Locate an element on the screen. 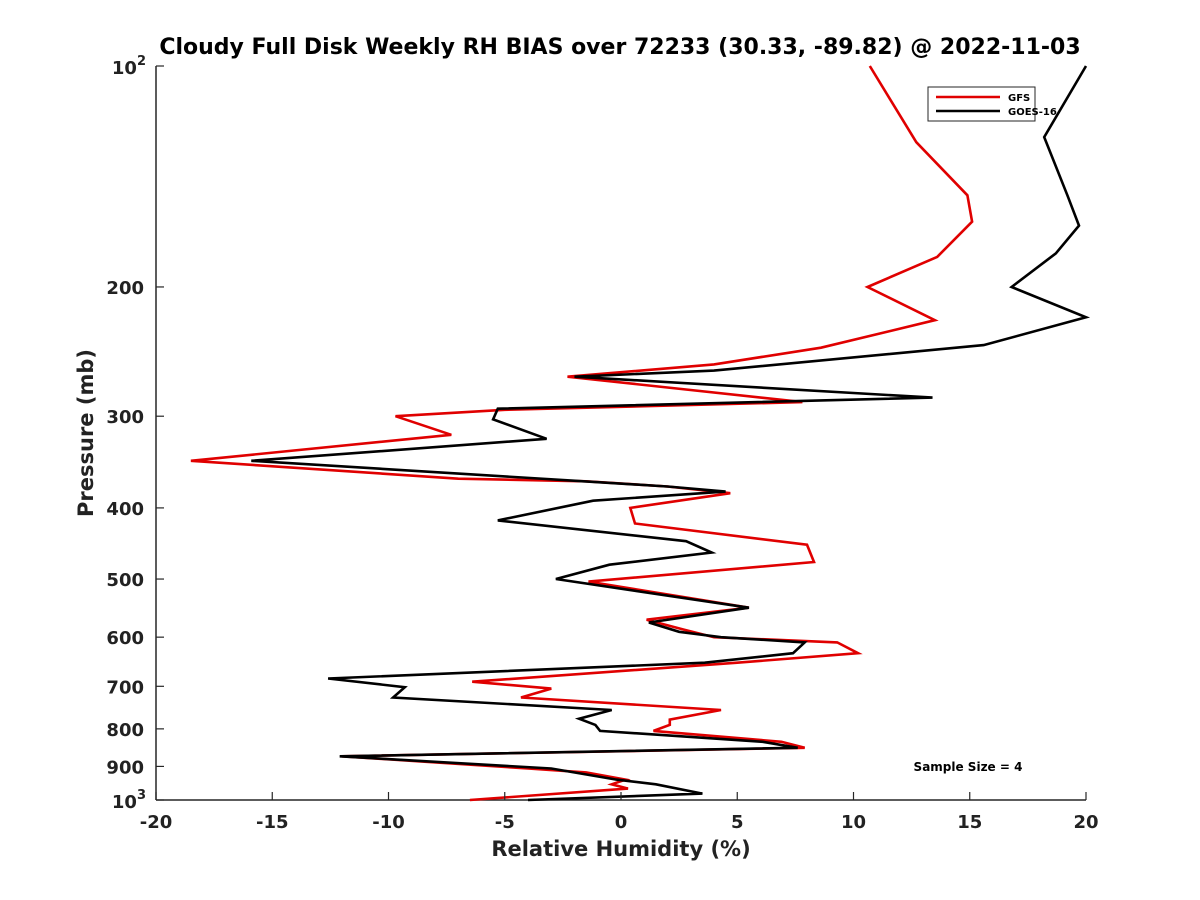  x-tick-label: 5 is located at coordinates (737, 822).